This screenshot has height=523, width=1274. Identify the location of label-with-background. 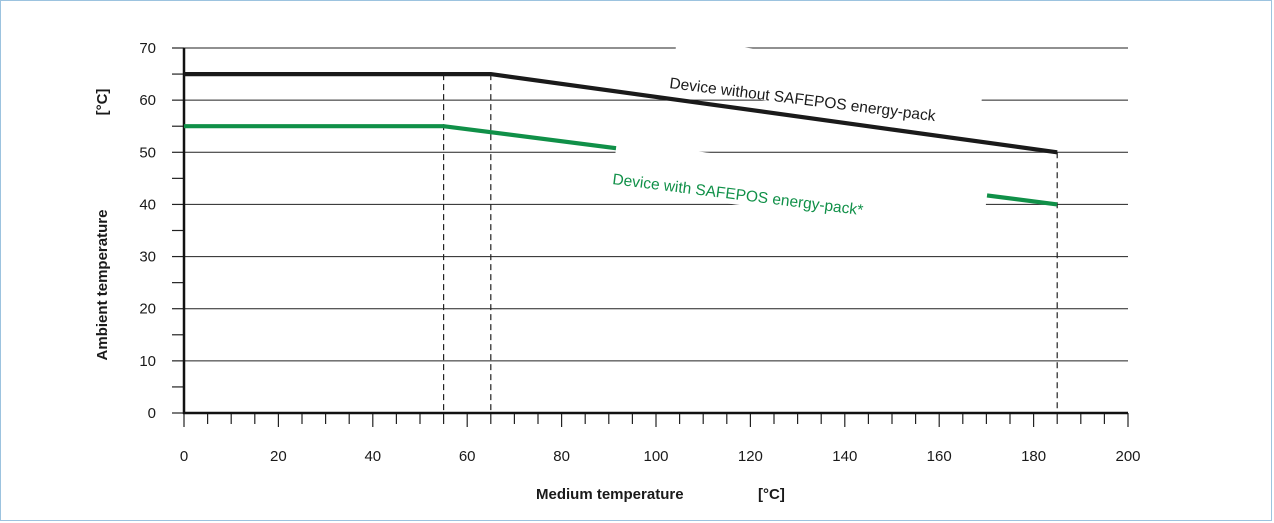
(799, 188).